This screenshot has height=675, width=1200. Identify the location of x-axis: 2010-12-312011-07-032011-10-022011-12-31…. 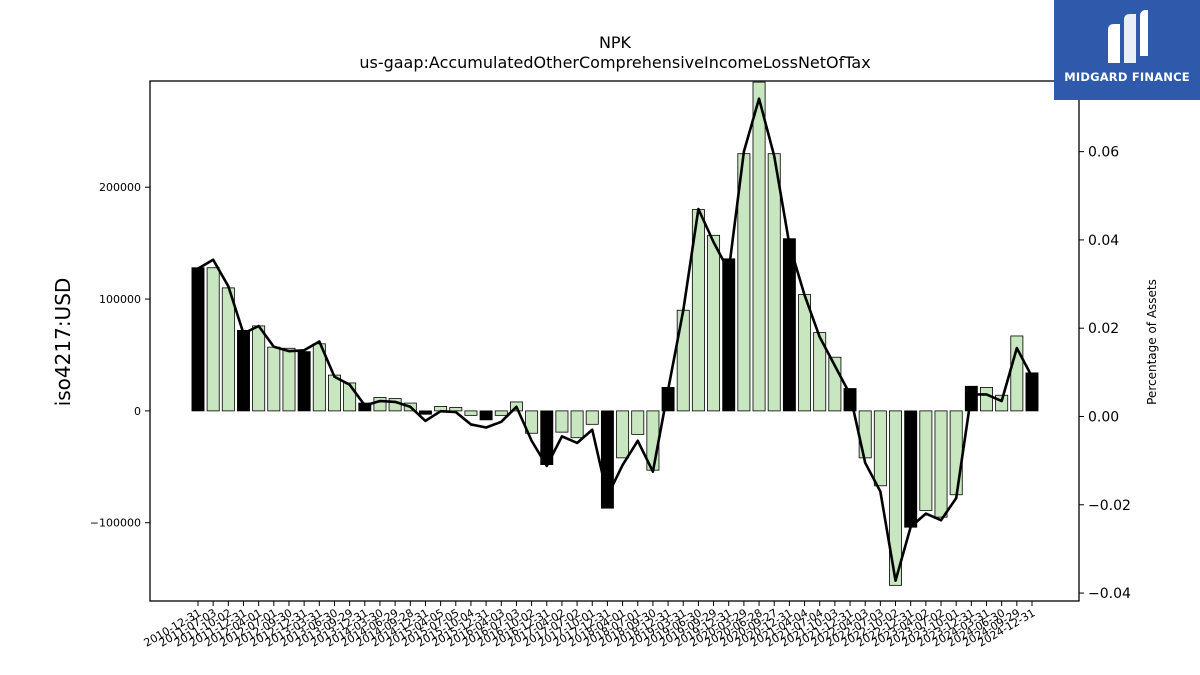
(590, 625).